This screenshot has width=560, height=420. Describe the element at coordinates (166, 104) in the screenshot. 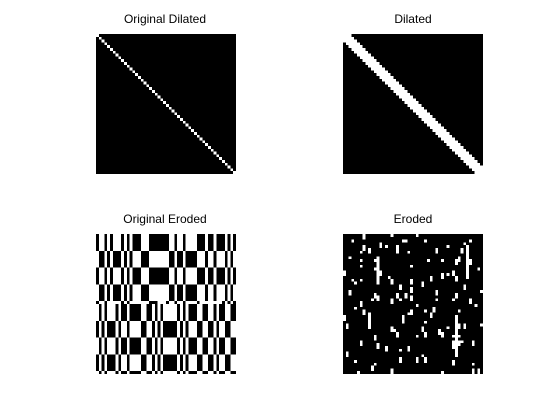

I see `binary-image-original-dilated` at that location.